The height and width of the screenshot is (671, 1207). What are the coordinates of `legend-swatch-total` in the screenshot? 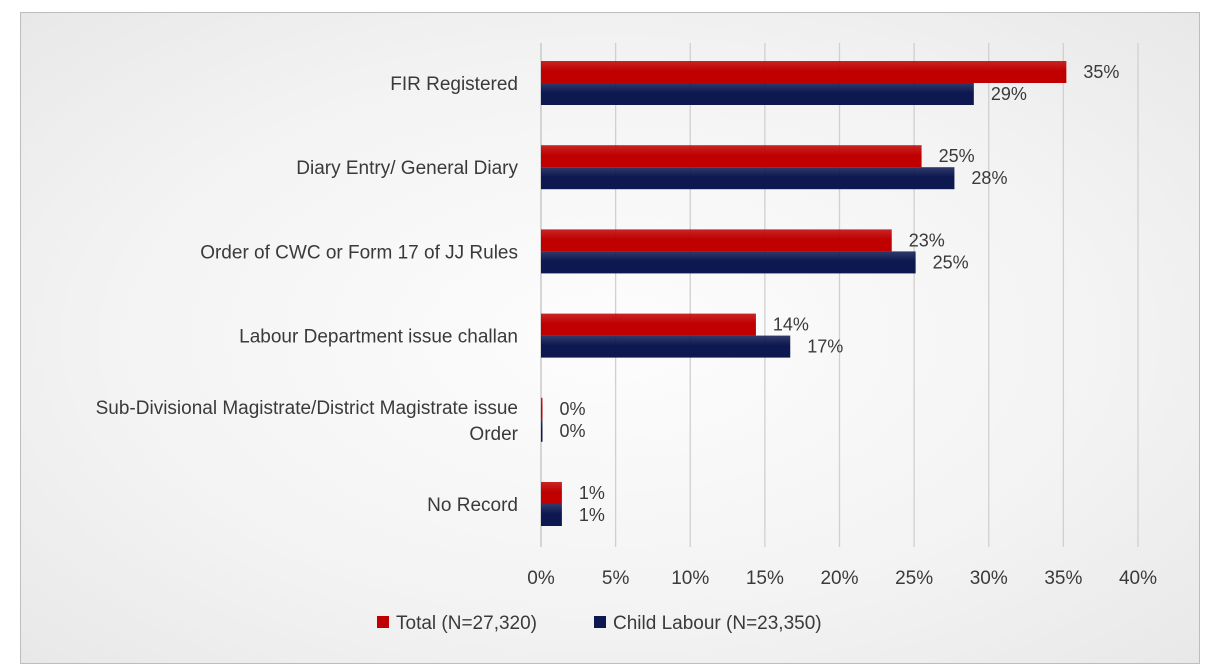 It's located at (383, 622).